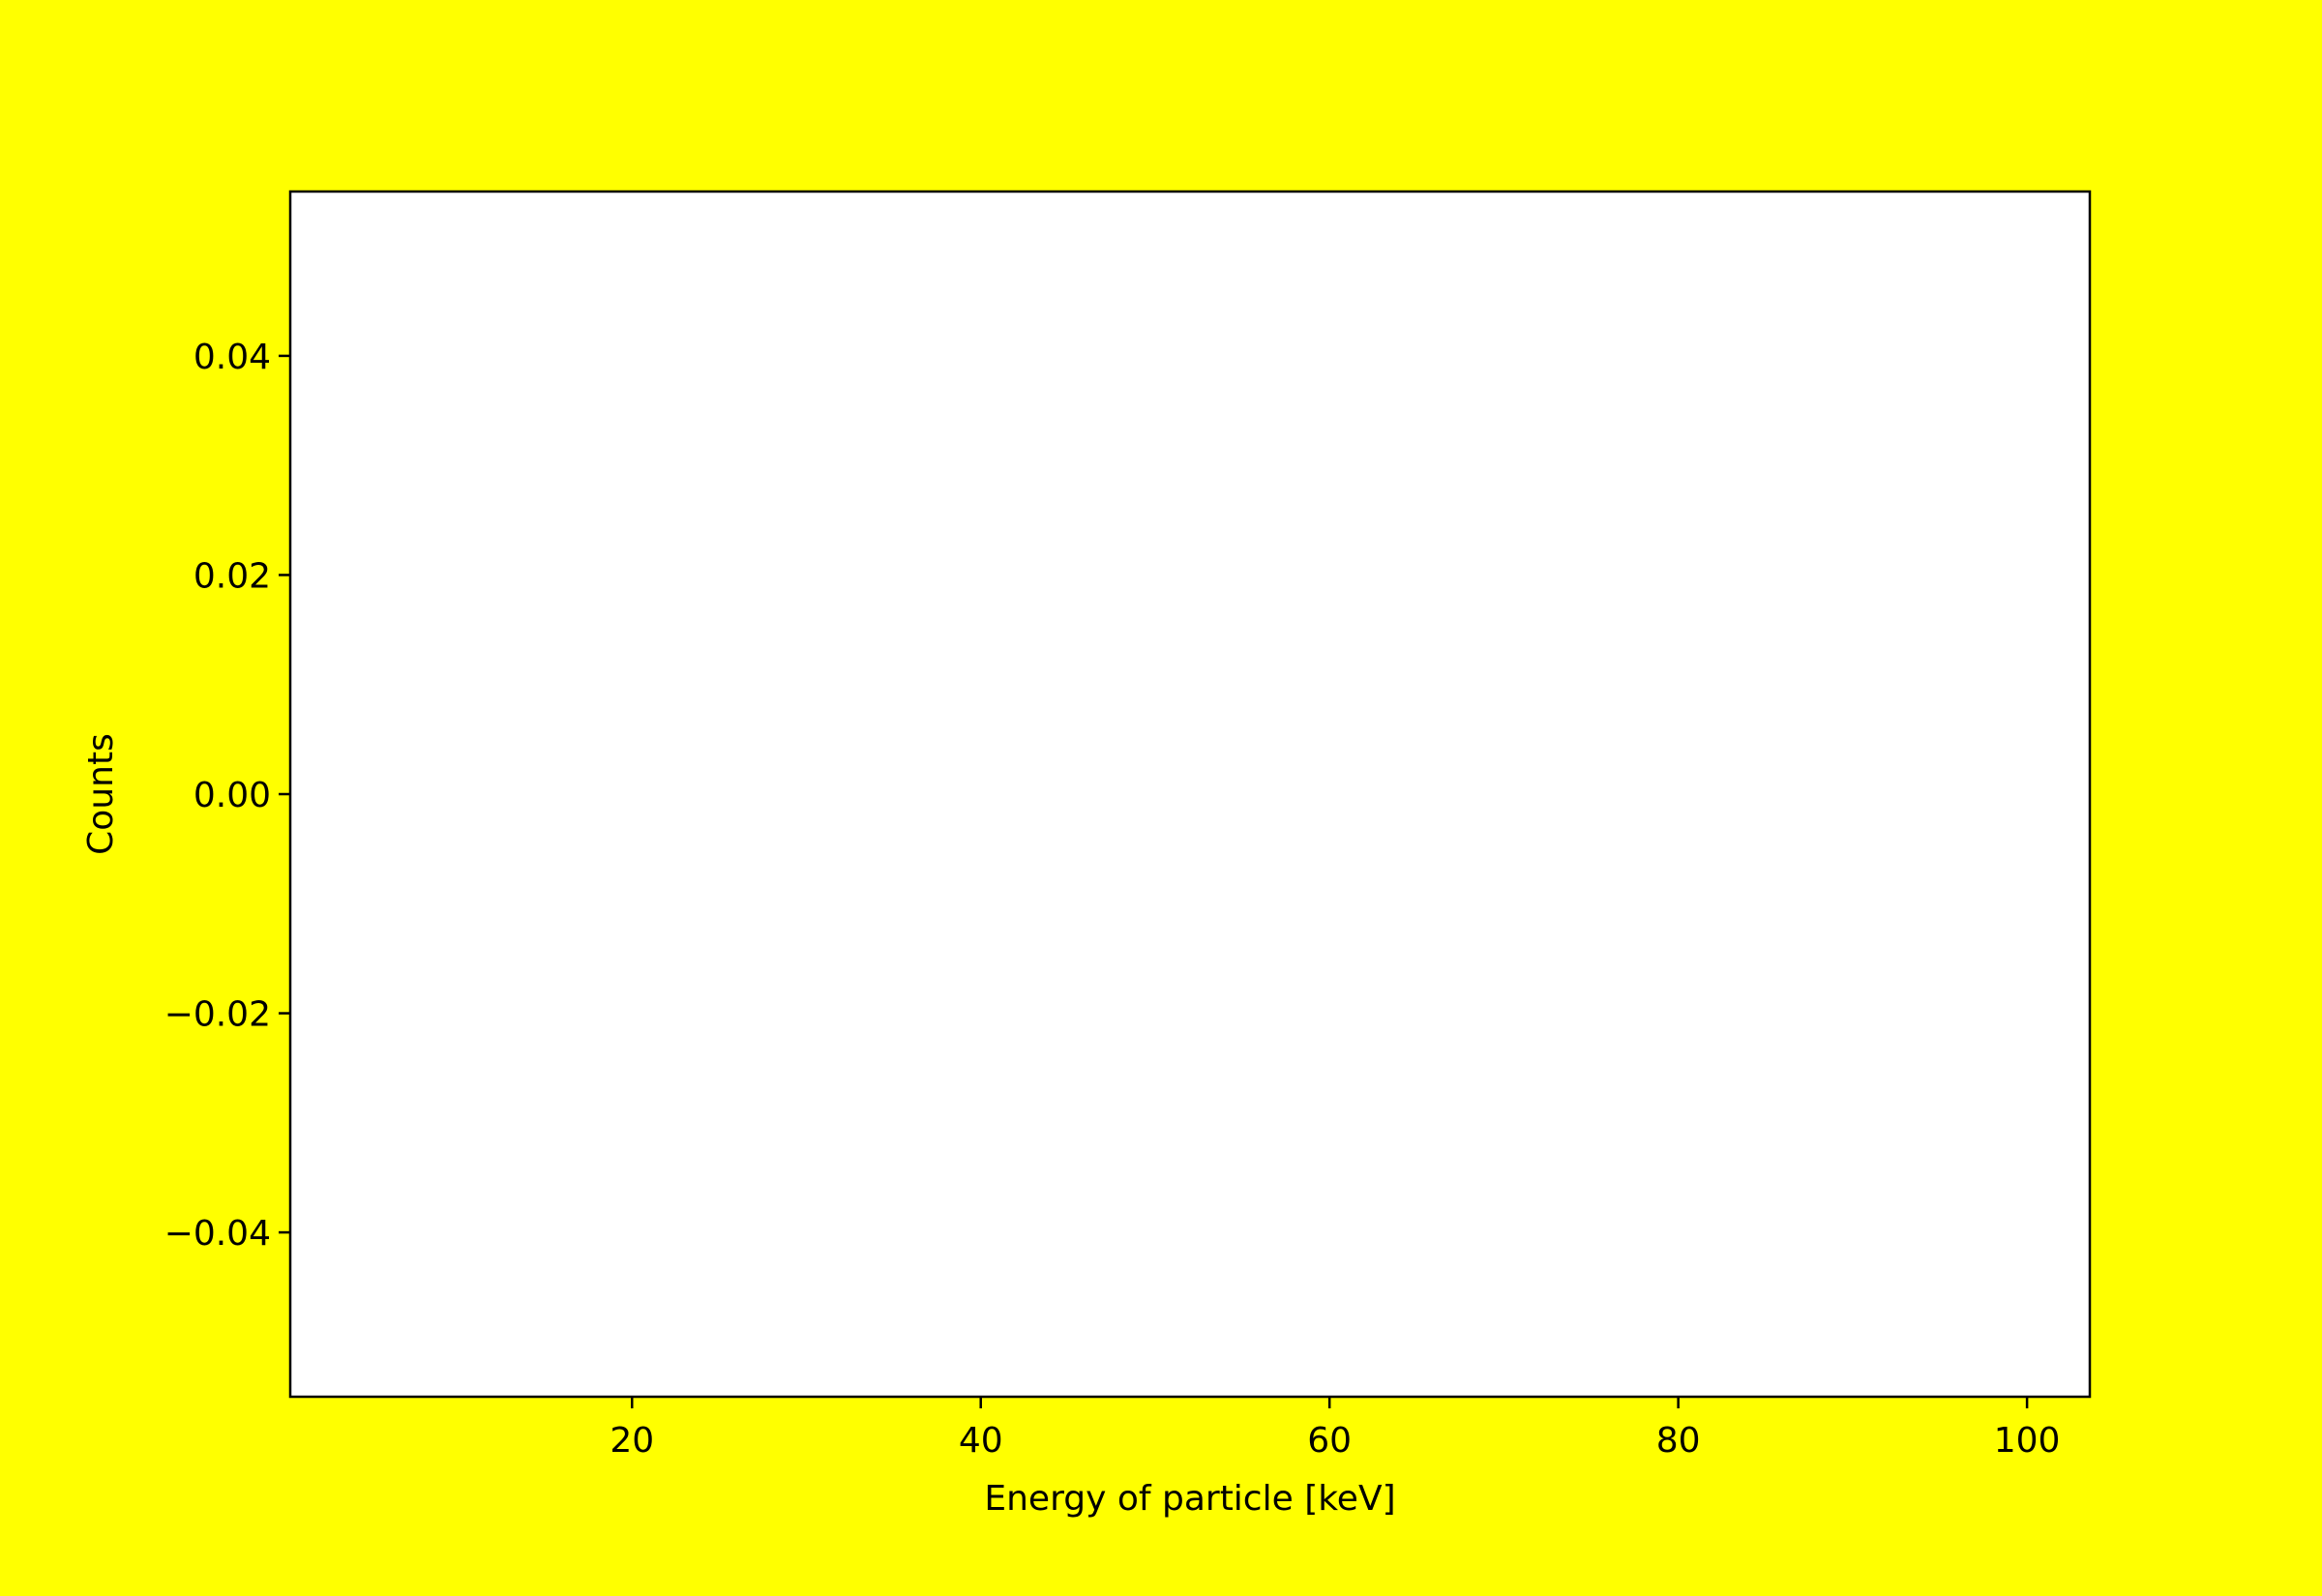 This screenshot has height=1596, width=2322. What do you see at coordinates (232, 576) in the screenshot?
I see `y-tick-label: 0.02` at bounding box center [232, 576].